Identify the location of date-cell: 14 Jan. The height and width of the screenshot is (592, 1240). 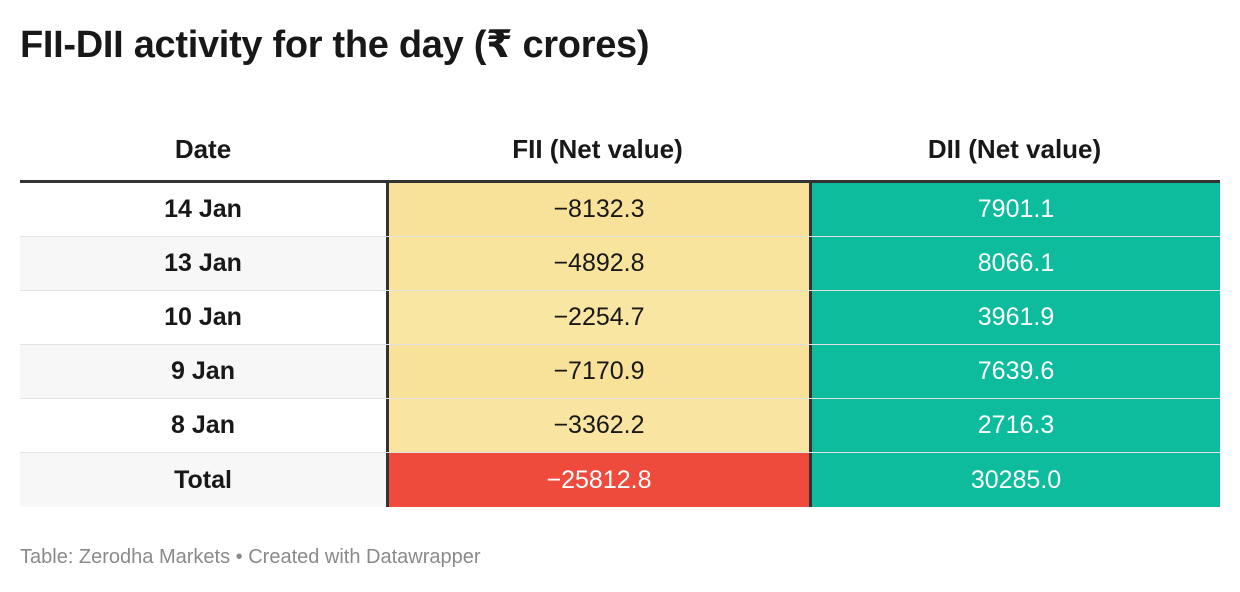
(203, 209).